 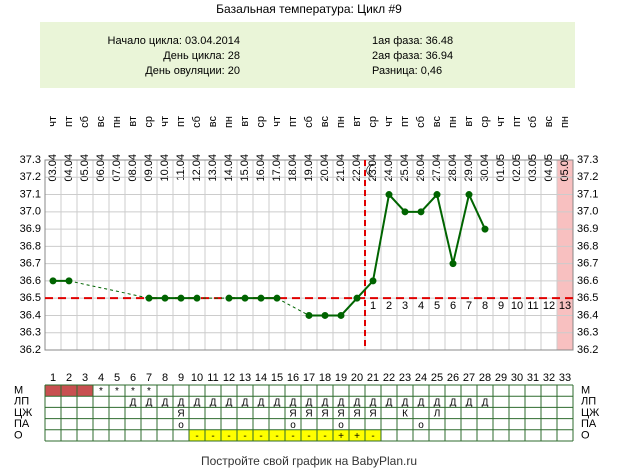 I want to click on date-label: 08.04, so click(x=133, y=168).